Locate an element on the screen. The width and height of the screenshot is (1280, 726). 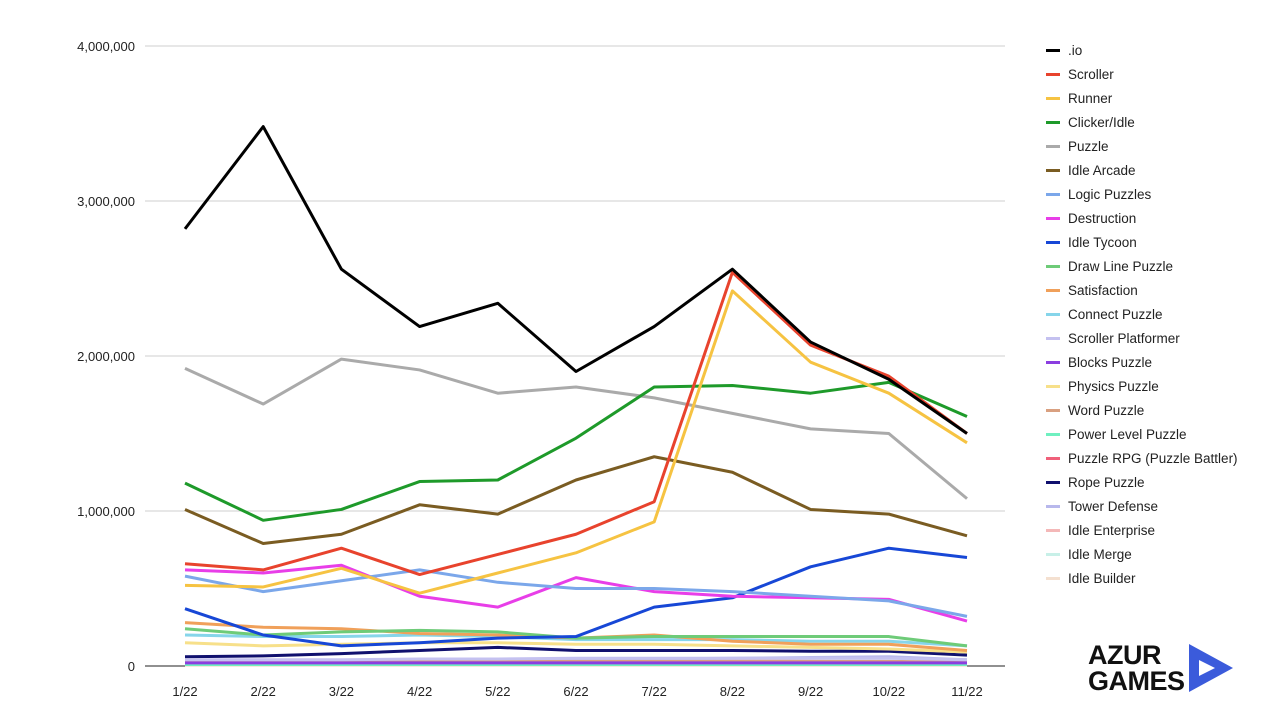
legend-item: Power Level Puzzle is located at coordinates (1142, 434).